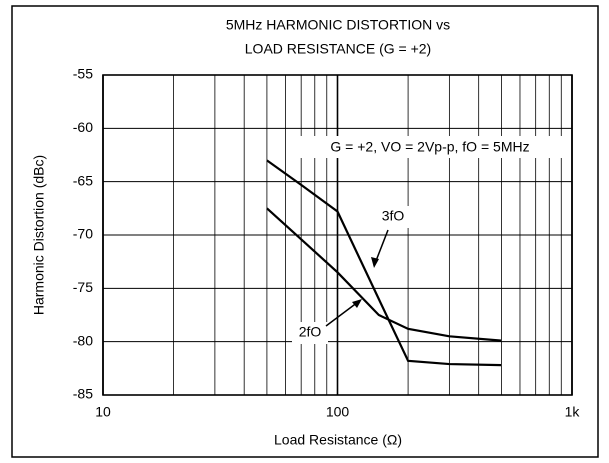 The width and height of the screenshot is (609, 463). What do you see at coordinates (83, 287) in the screenshot?
I see `y-tick-label: -75` at bounding box center [83, 287].